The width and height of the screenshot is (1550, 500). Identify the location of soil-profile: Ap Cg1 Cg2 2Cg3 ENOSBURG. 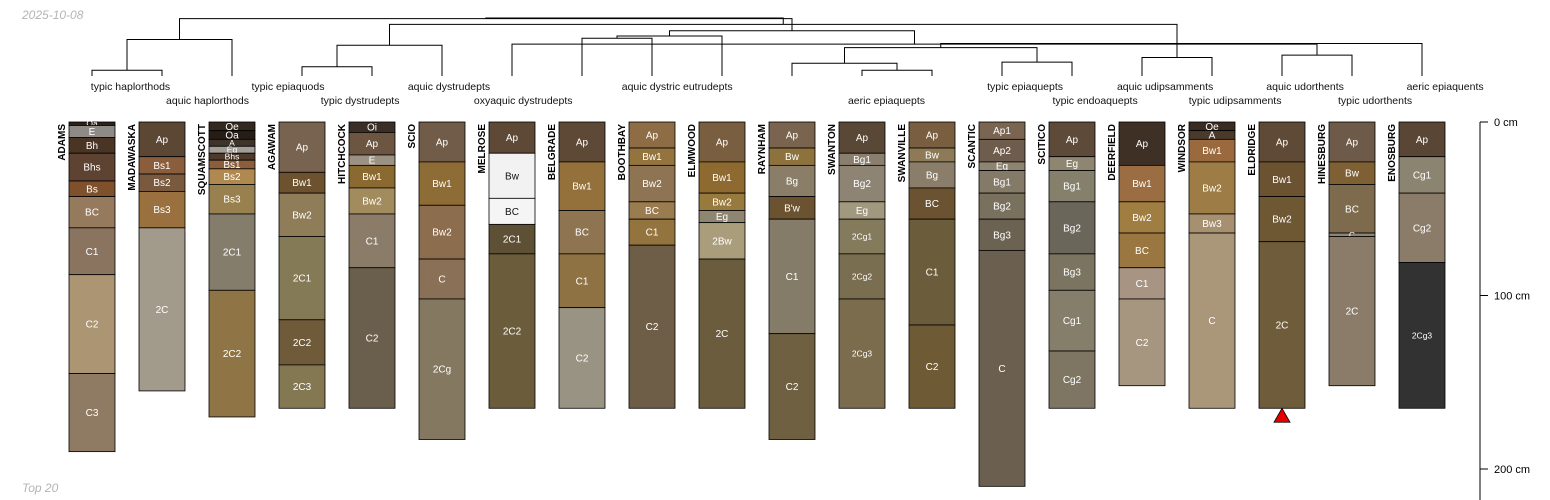
(1416, 265).